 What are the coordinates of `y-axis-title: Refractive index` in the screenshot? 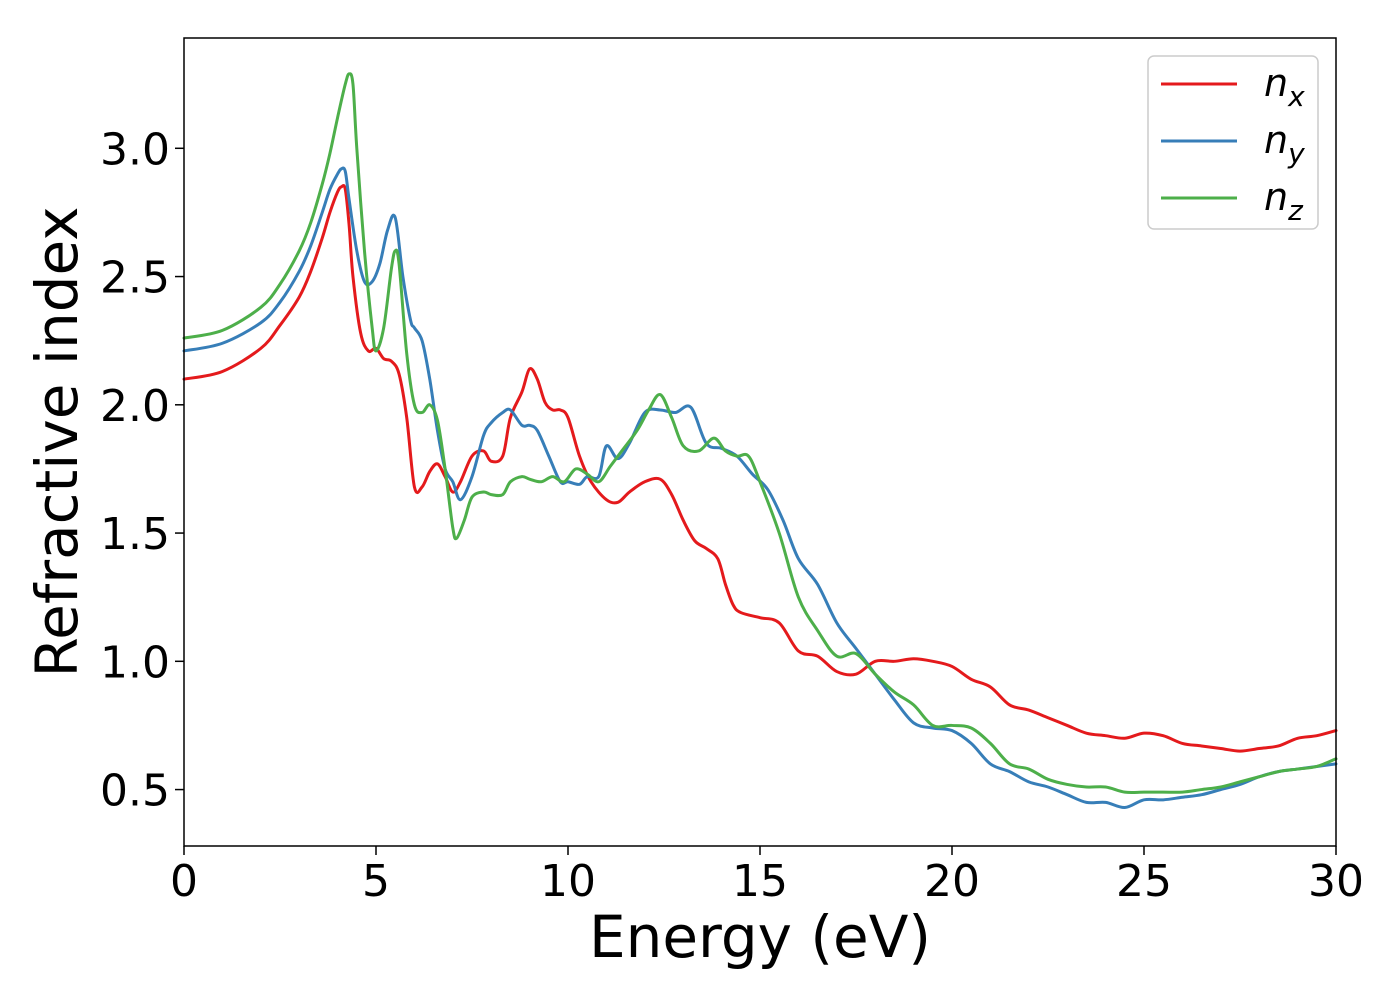 It's located at (57, 441).